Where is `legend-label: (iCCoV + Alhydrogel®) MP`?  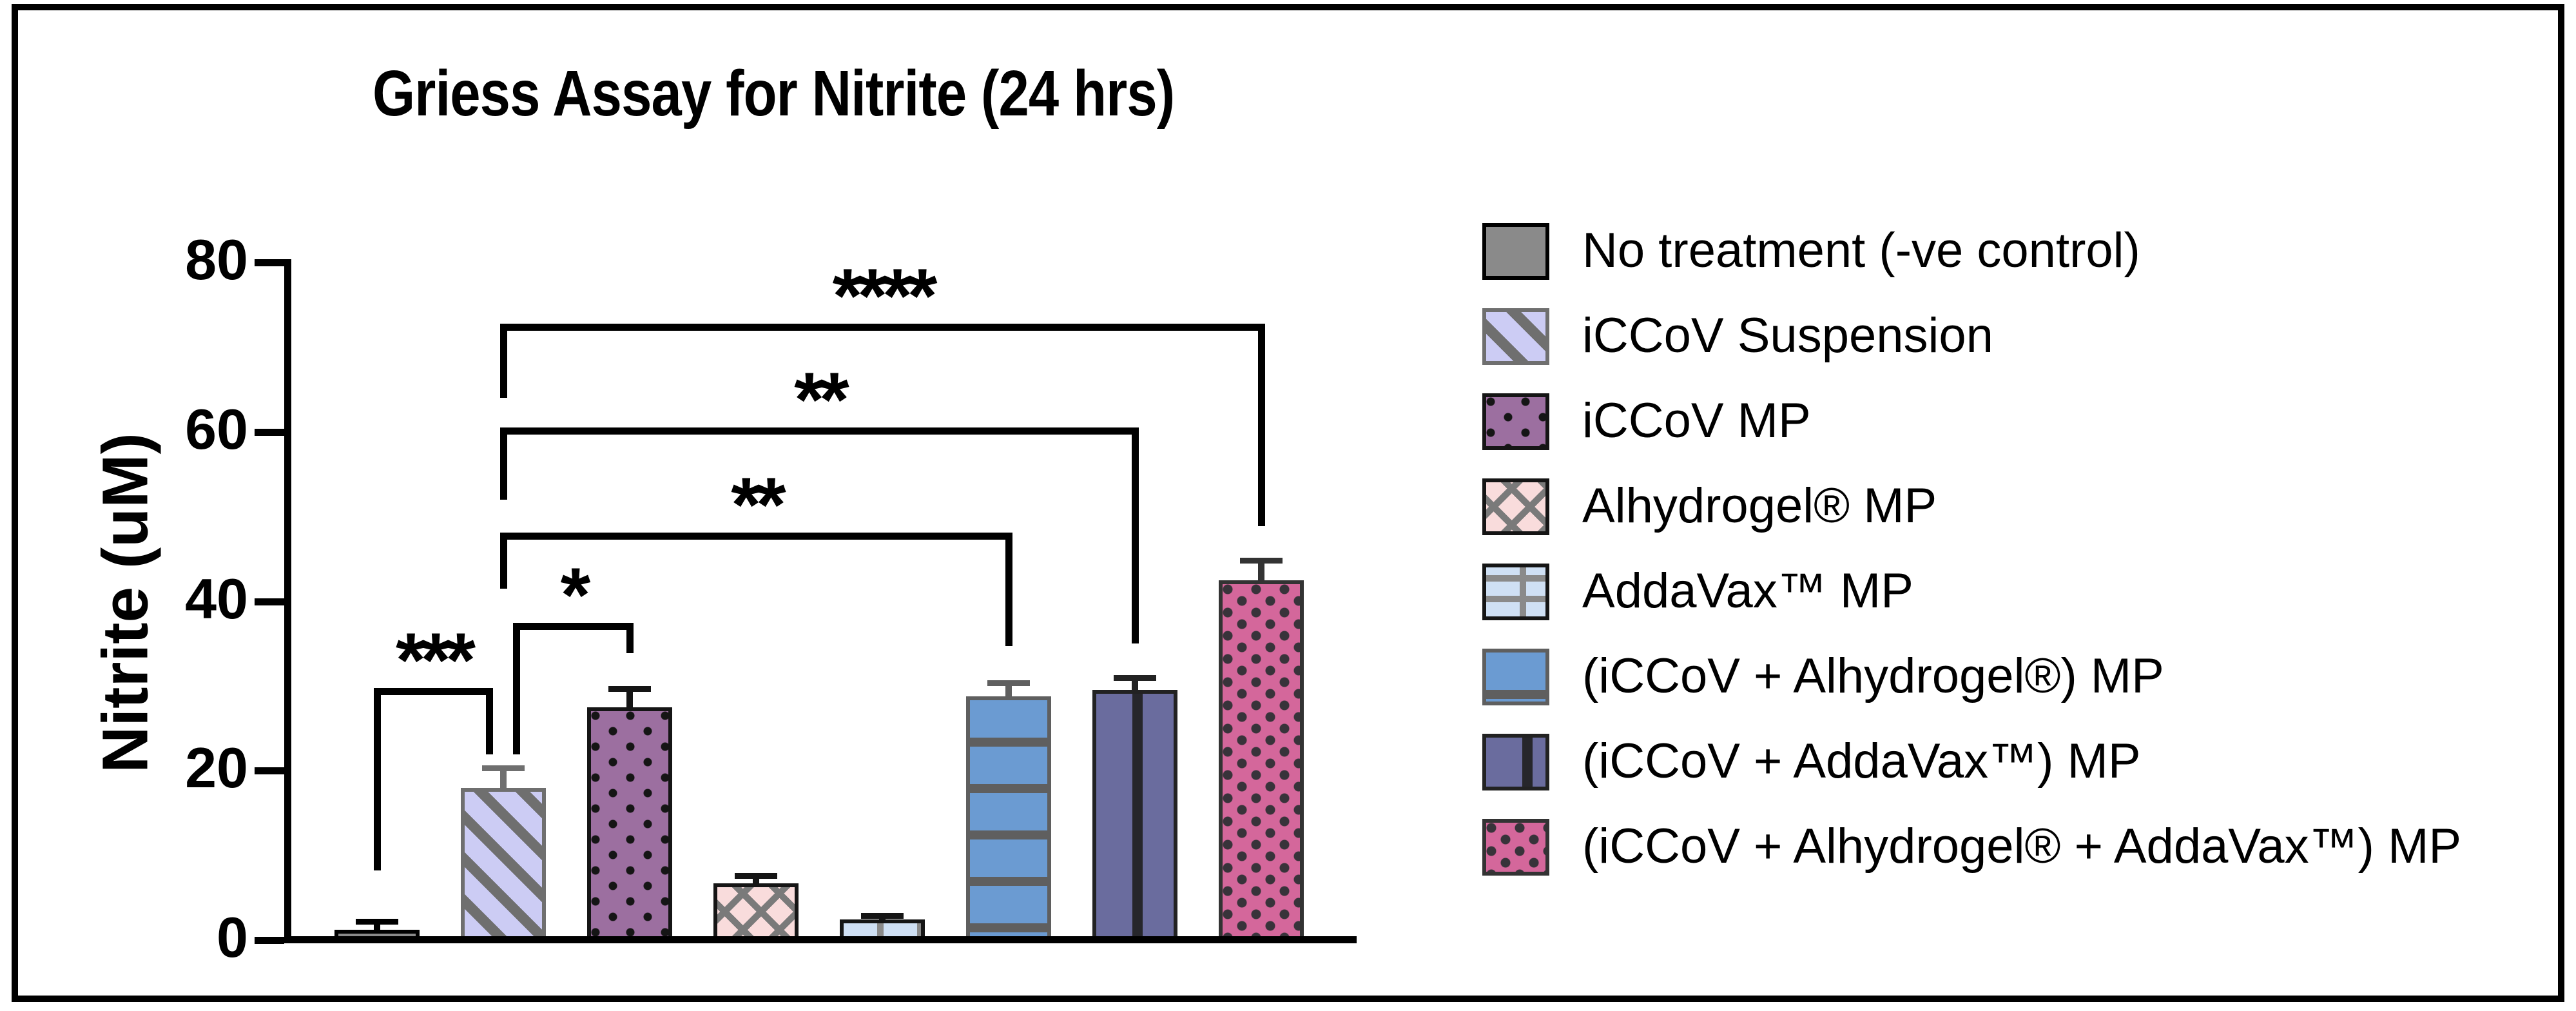
legend-label: (iCCoV + Alhydrogel®) MP is located at coordinates (1873, 675).